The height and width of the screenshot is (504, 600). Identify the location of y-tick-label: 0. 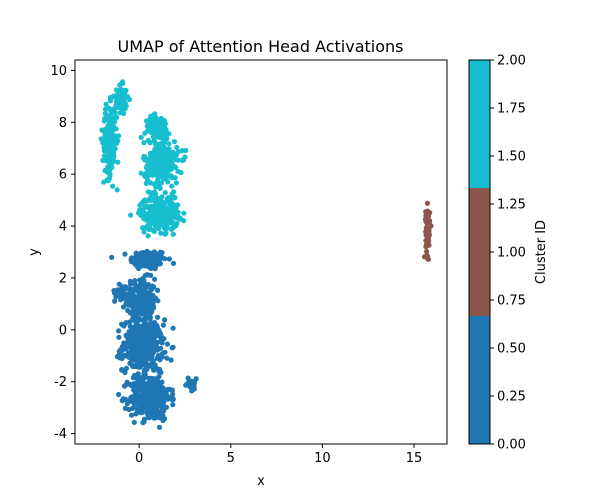
(63, 330).